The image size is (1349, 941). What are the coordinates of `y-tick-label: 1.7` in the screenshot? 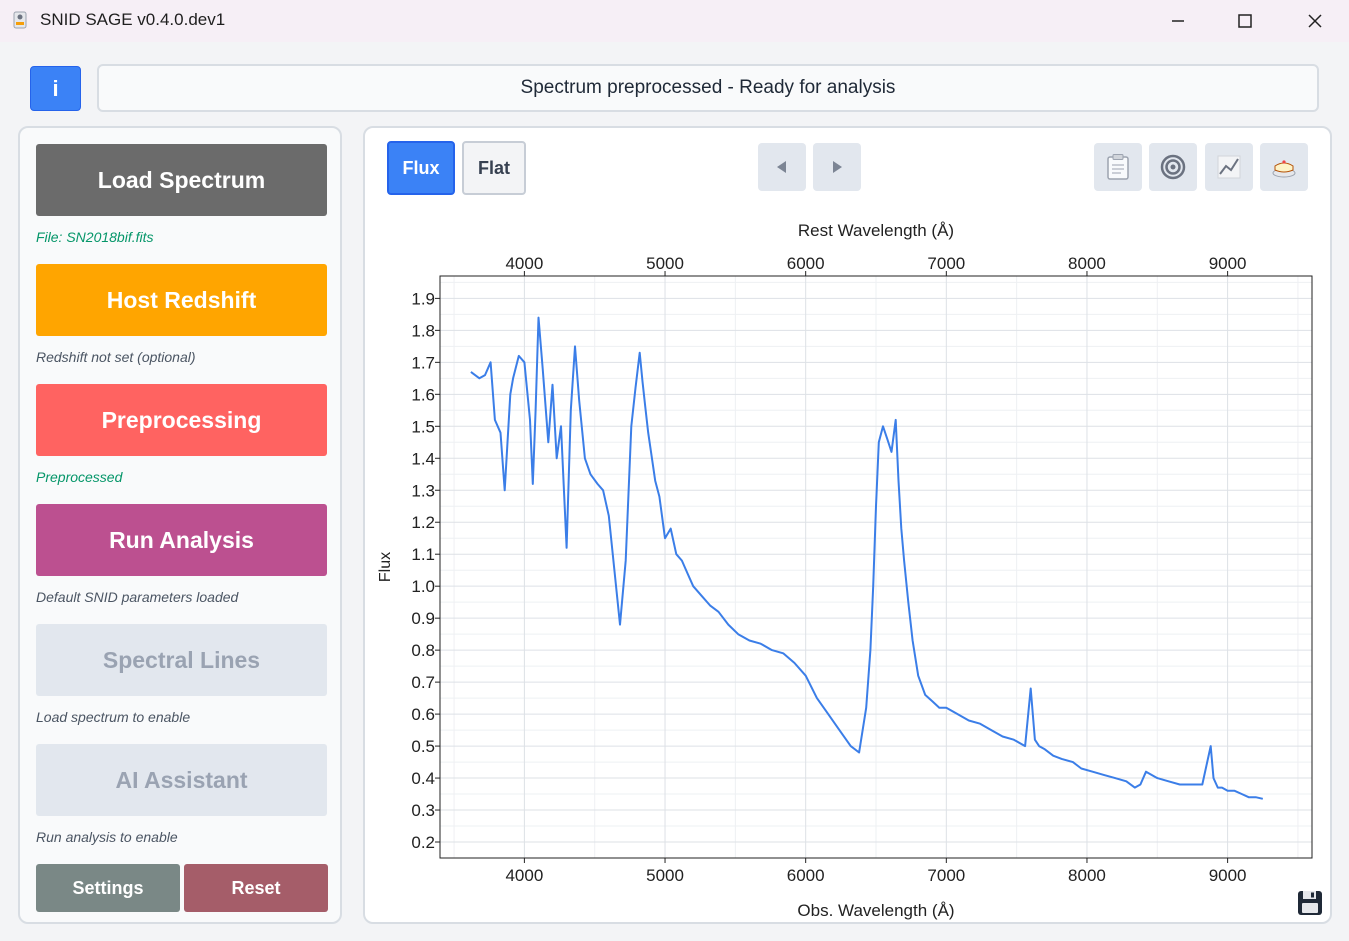 It's located at (423, 362).